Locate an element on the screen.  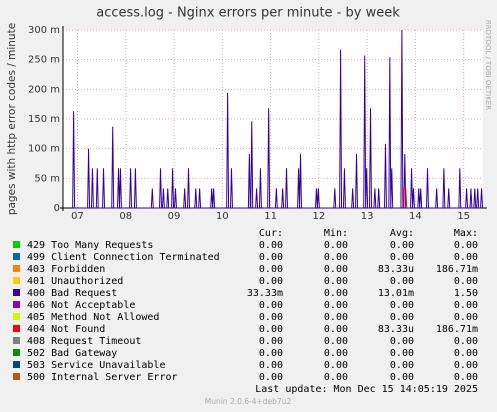
x-tick-label: 09 is located at coordinates (174, 216).